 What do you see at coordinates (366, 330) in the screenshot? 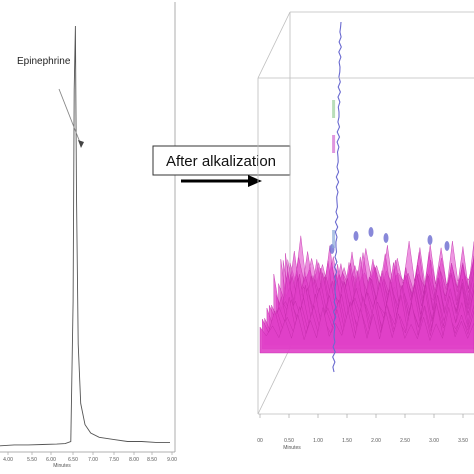
I see `waterfall-slice` at bounding box center [366, 330].